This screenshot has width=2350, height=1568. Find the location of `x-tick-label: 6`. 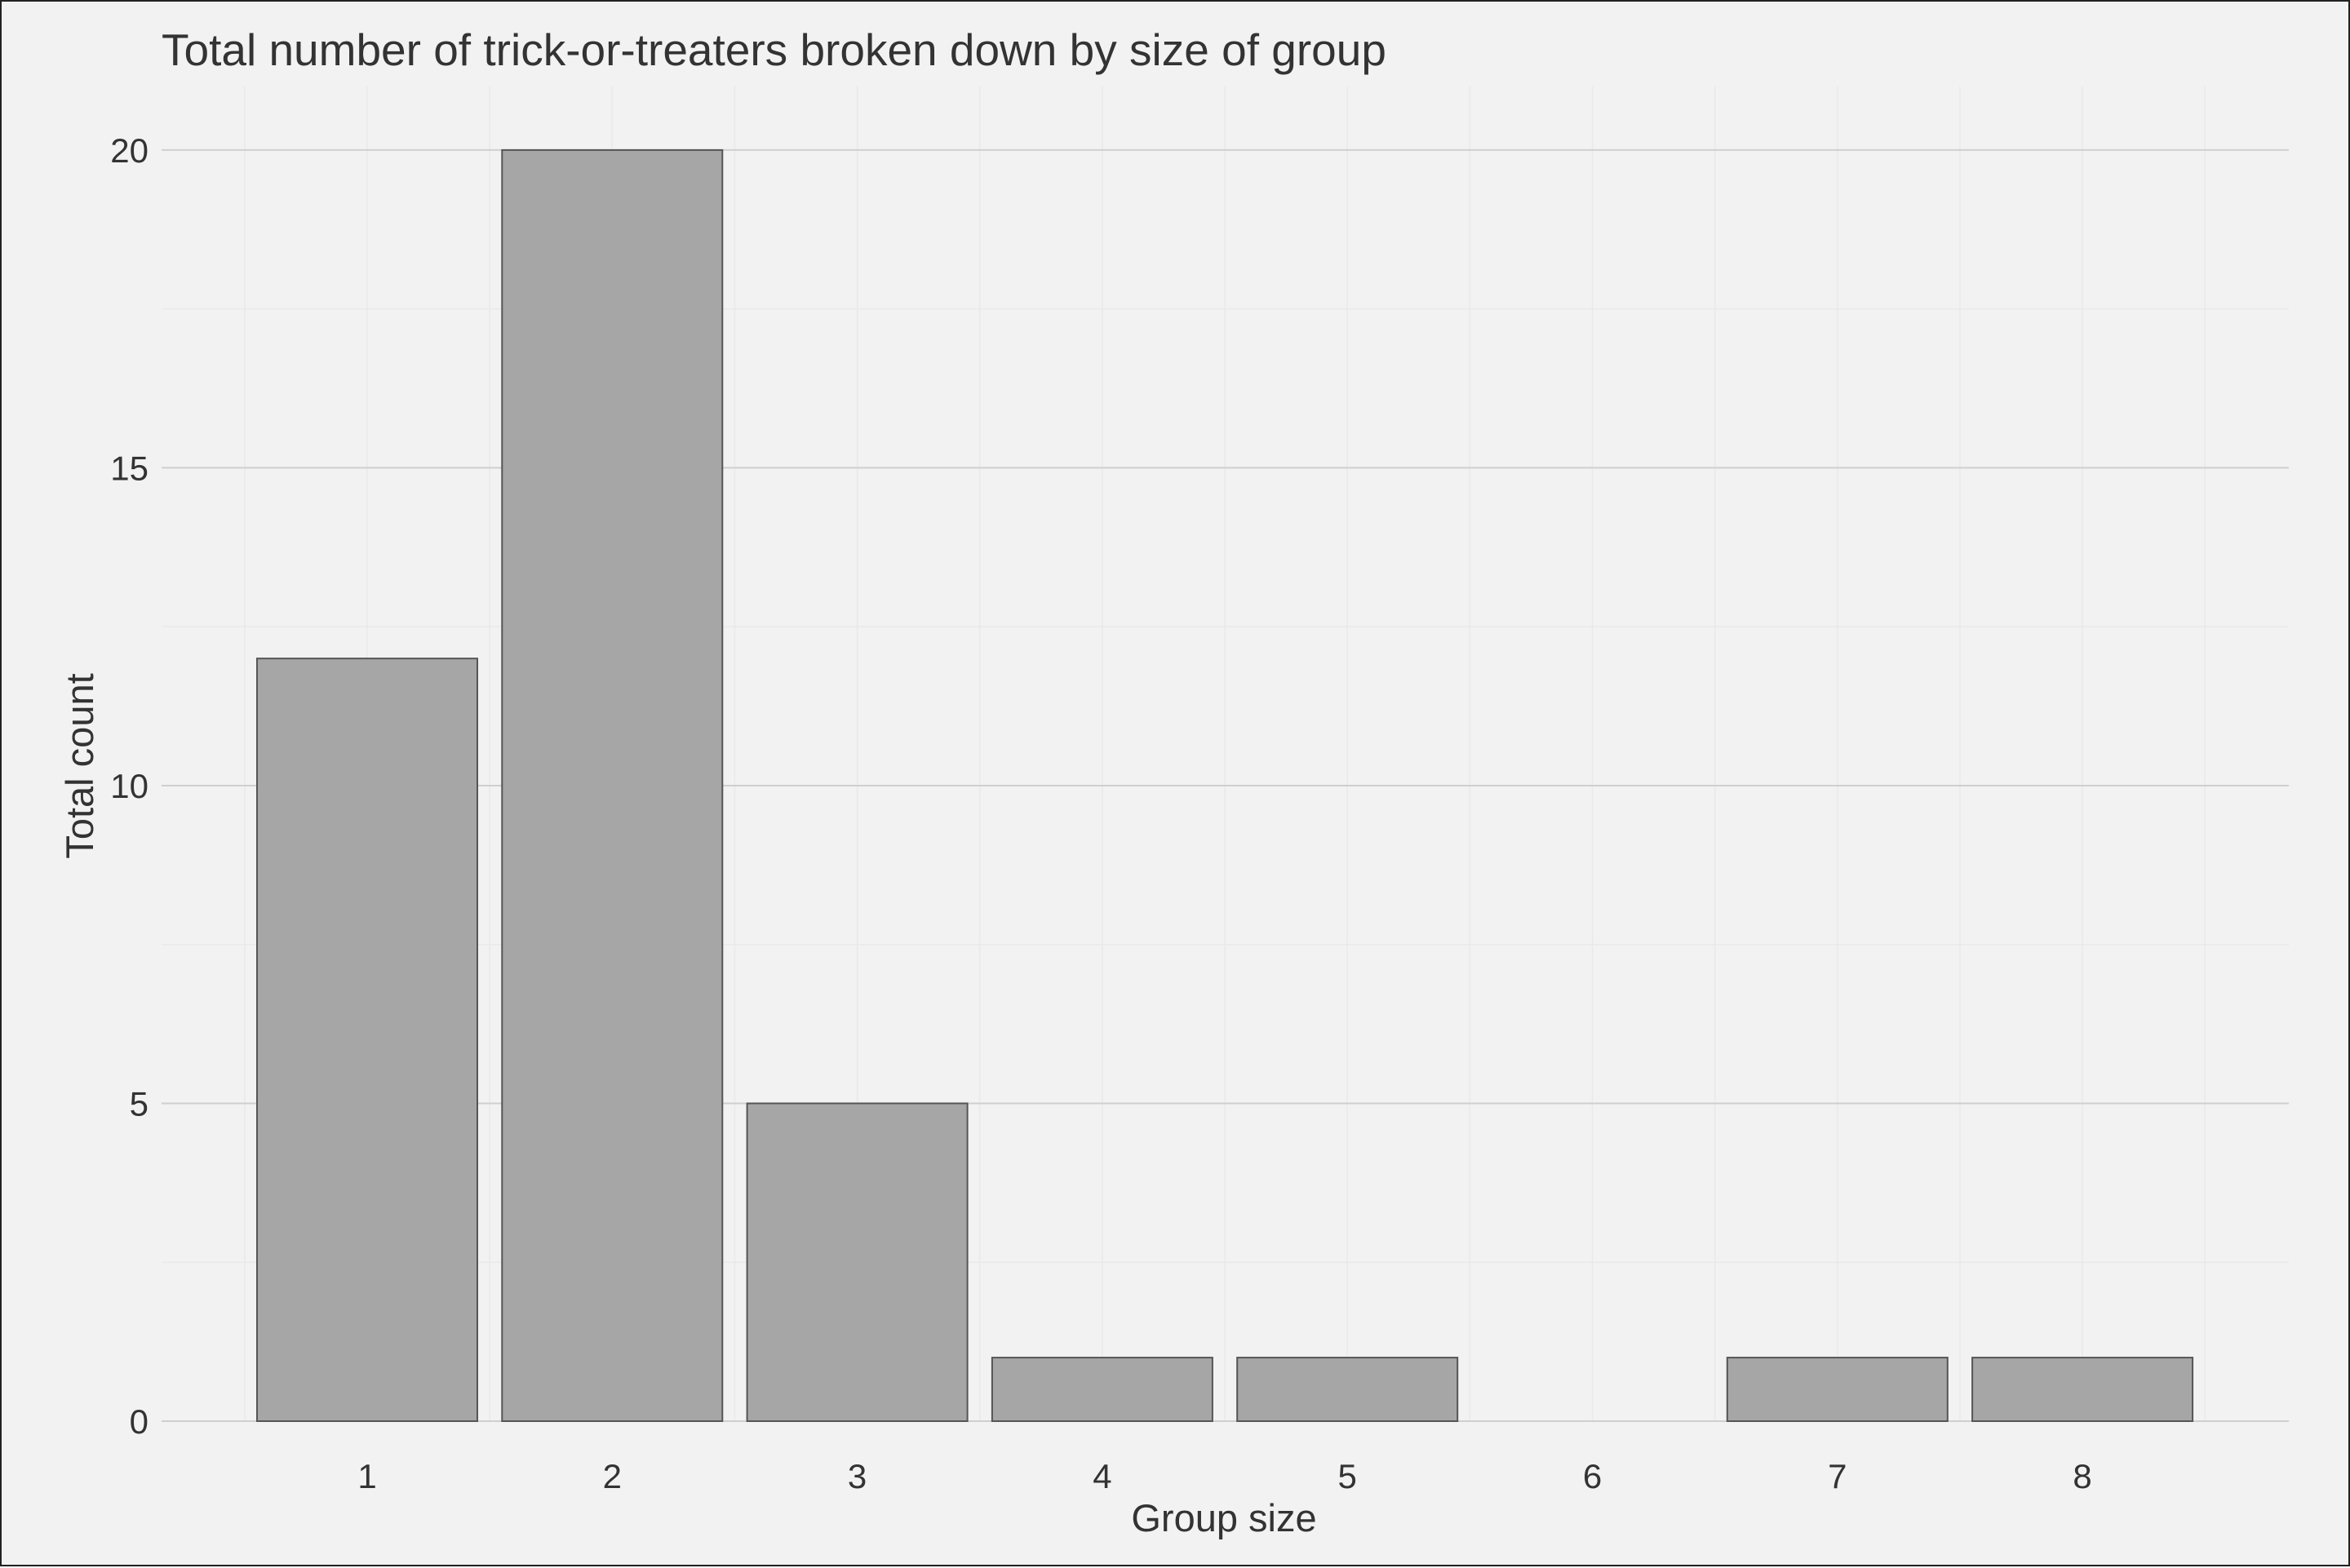

x-tick-label: 6 is located at coordinates (1592, 1476).